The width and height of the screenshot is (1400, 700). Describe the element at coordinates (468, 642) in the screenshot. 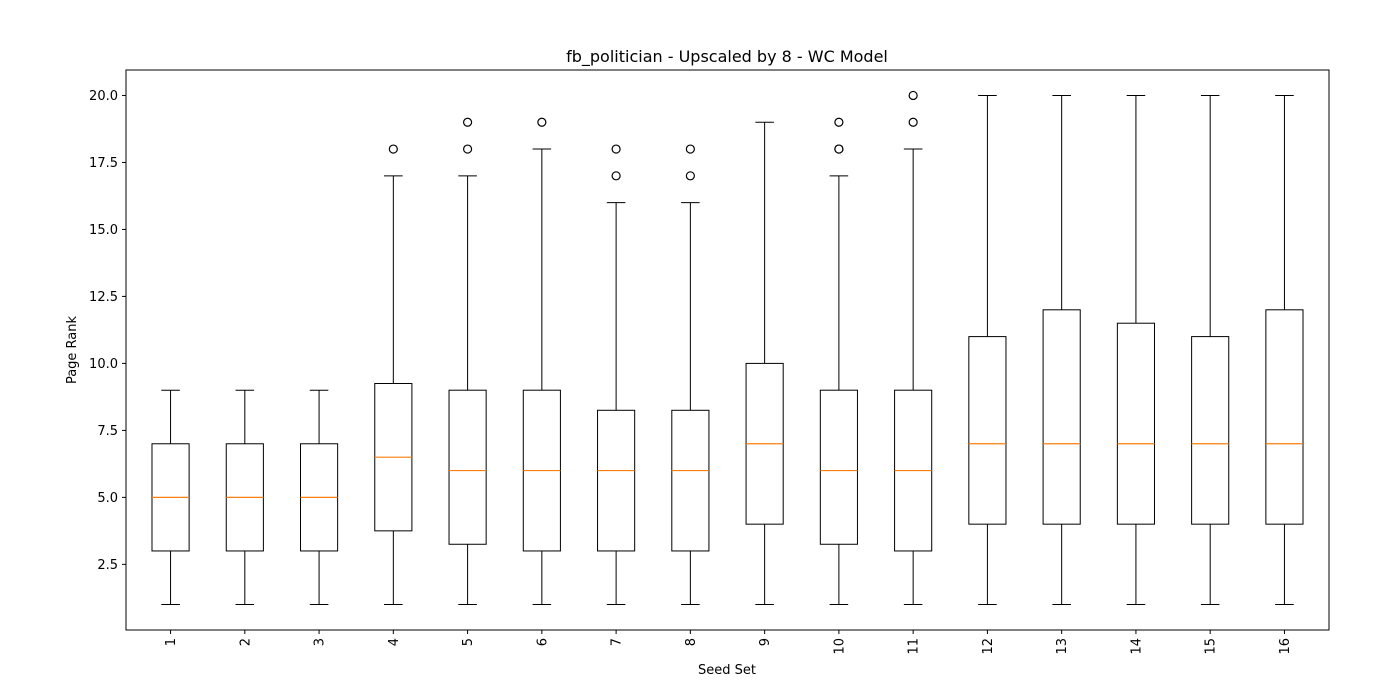

I see `x-tick-label: 5` at that location.